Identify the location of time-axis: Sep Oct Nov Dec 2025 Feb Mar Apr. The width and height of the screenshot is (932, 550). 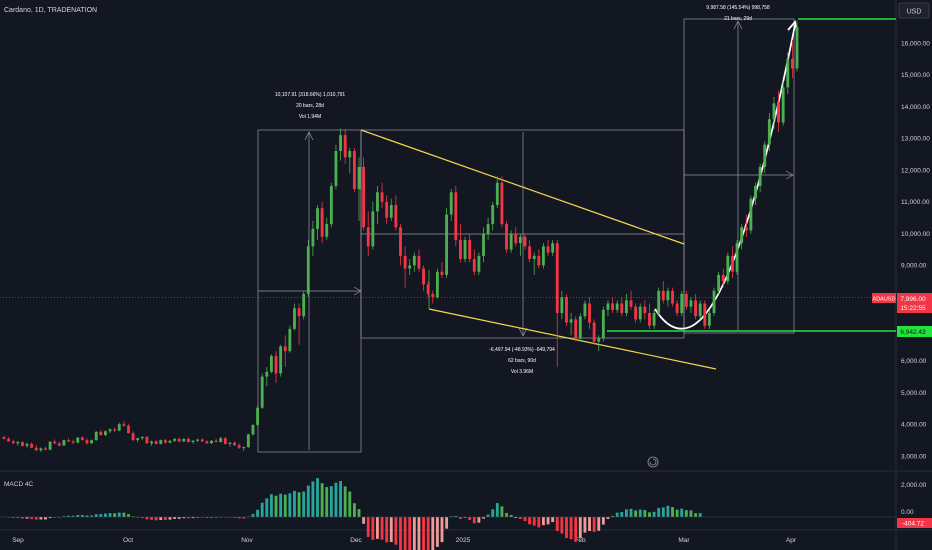
(404, 540).